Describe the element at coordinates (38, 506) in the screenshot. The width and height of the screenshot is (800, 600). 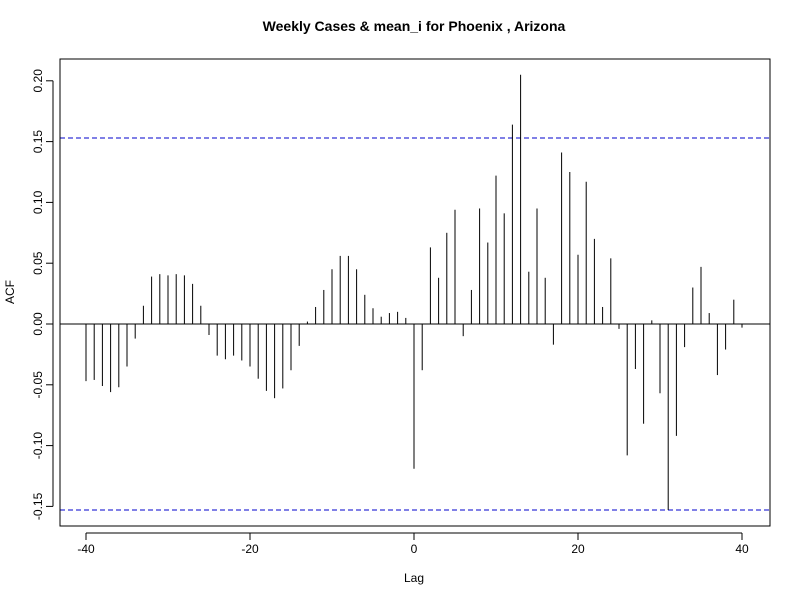
I see `y-tick-label: -0.15` at that location.